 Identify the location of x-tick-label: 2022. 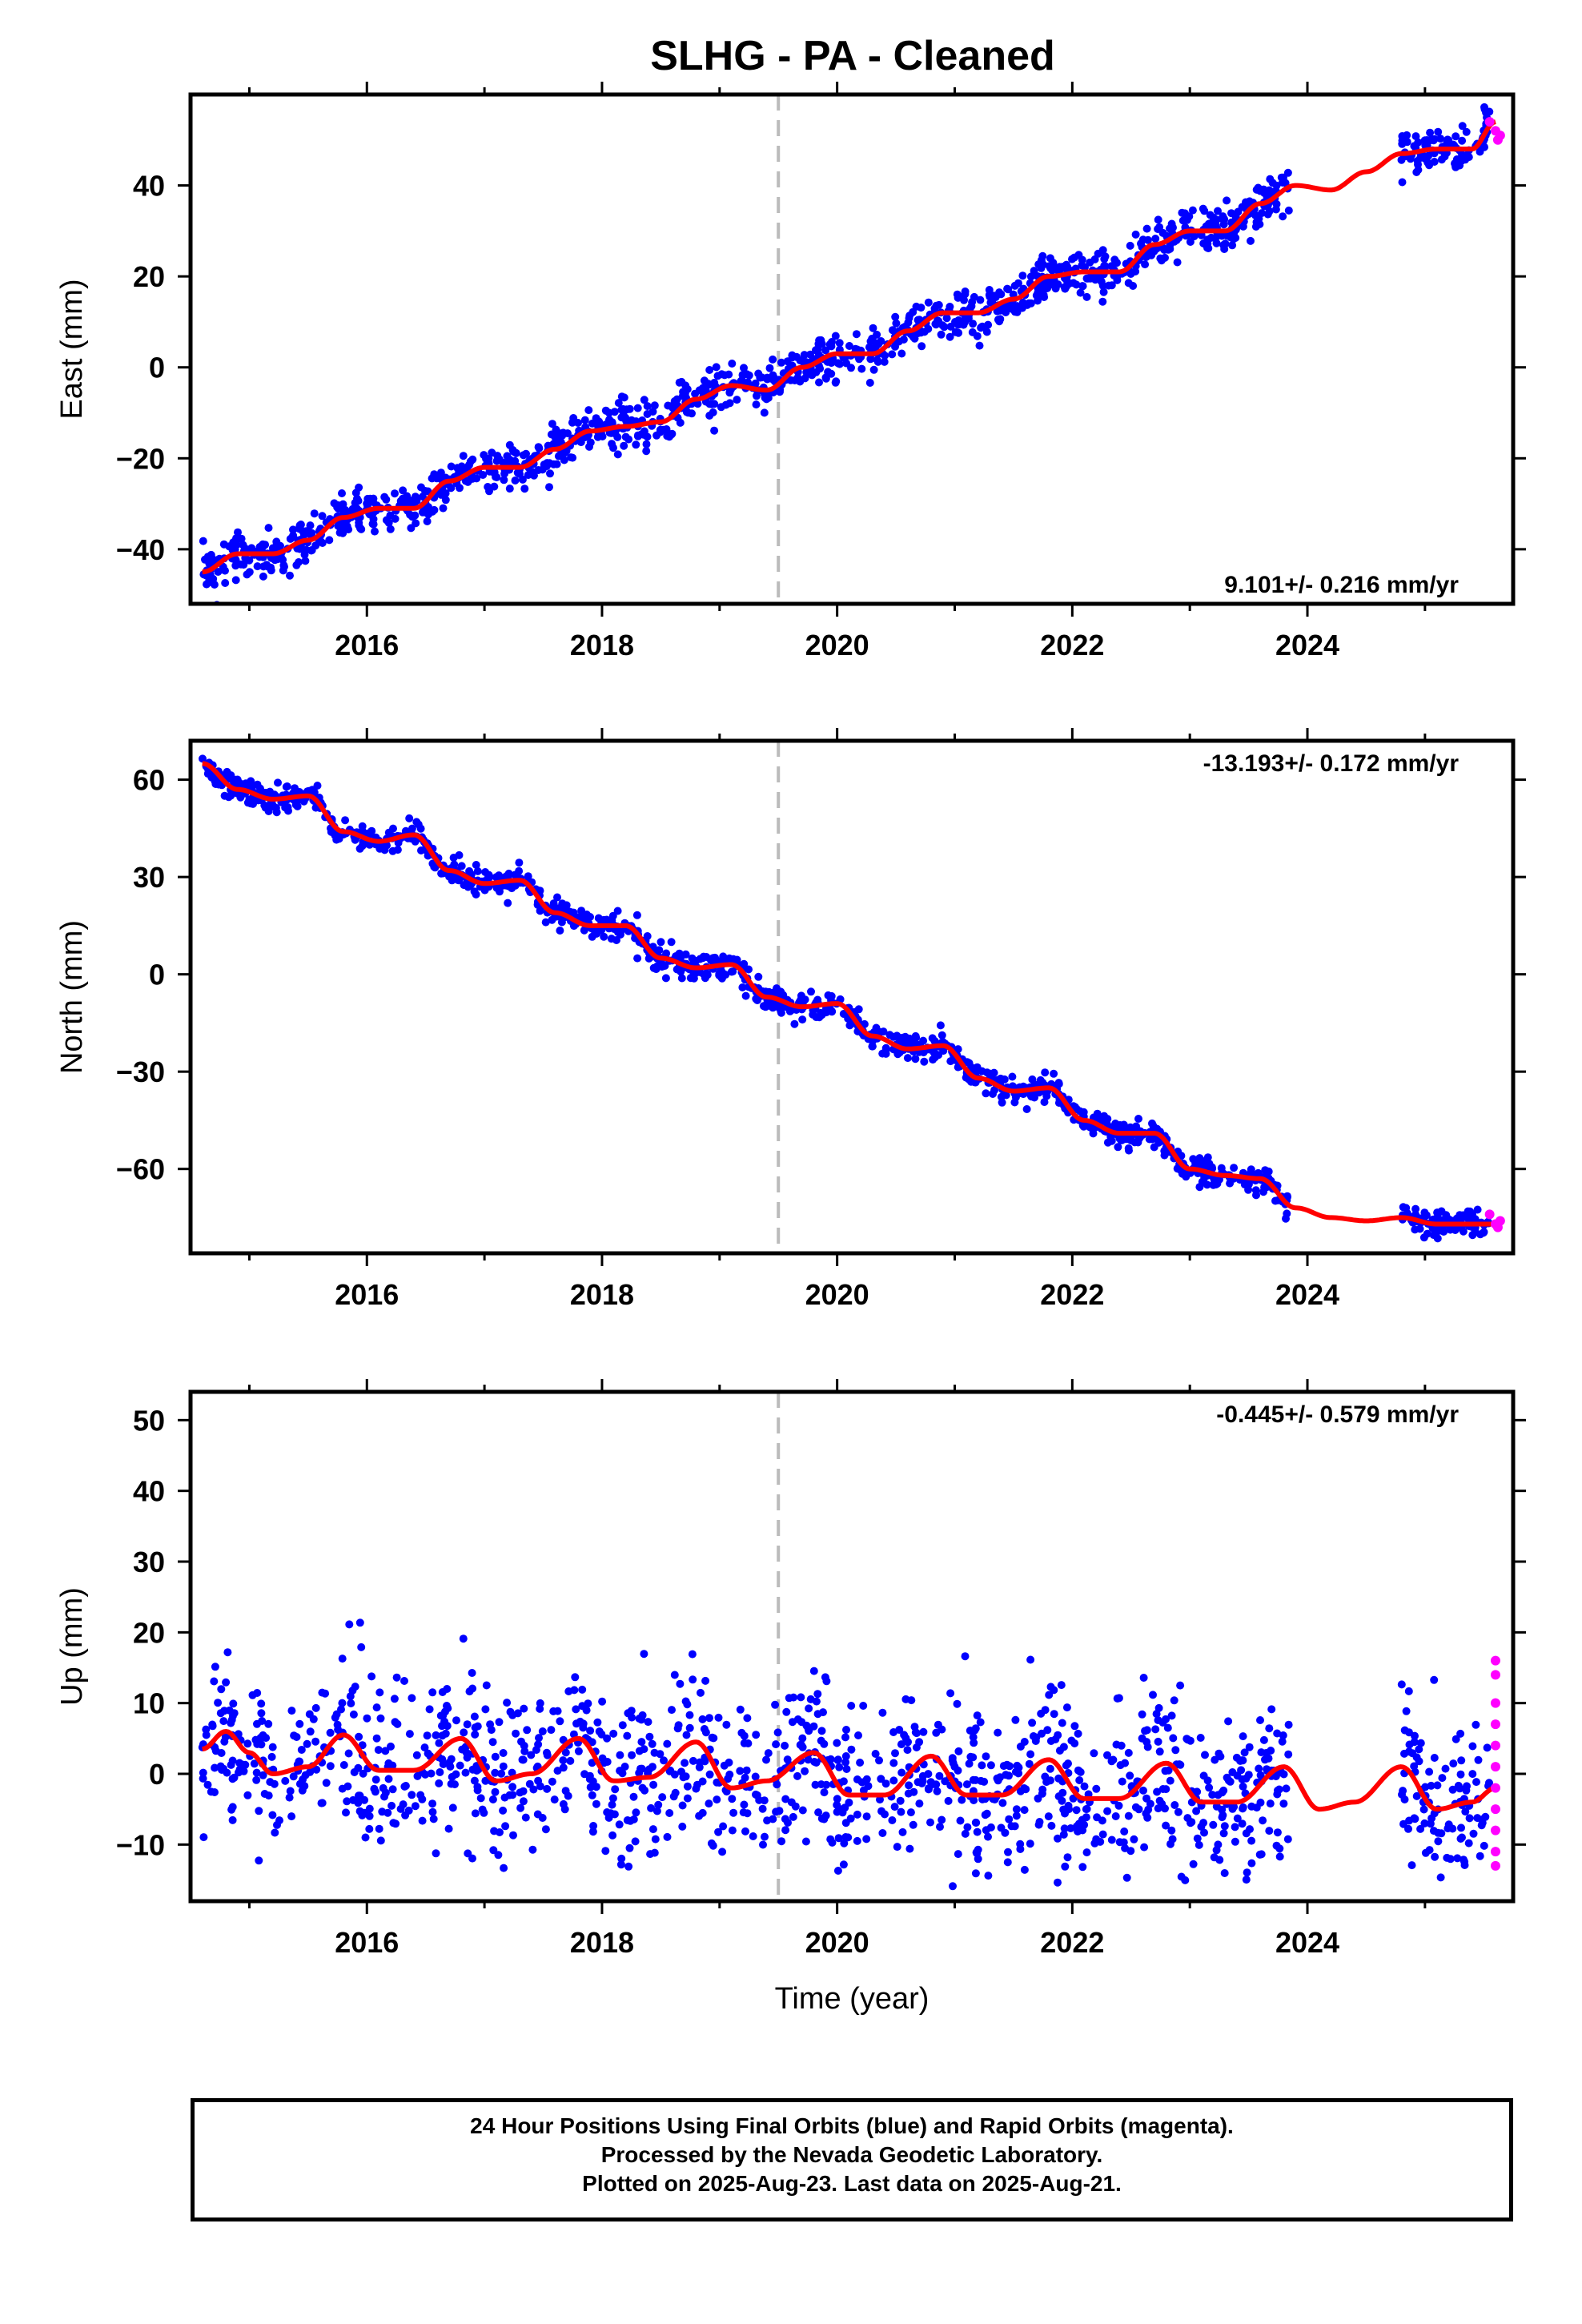
(1072, 1942).